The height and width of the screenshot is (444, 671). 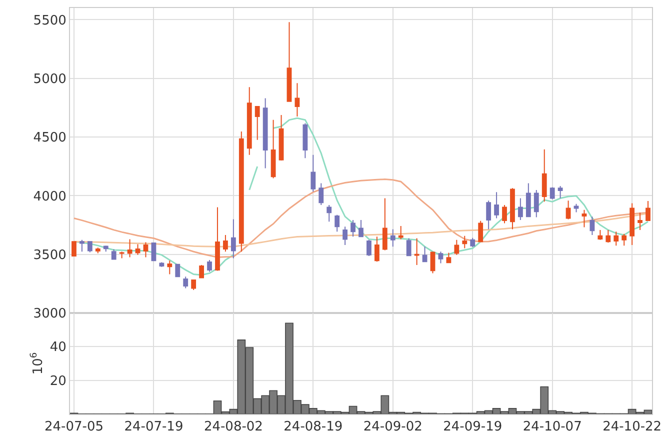 I want to click on x-tick-label: 24-10-22, so click(x=632, y=427).